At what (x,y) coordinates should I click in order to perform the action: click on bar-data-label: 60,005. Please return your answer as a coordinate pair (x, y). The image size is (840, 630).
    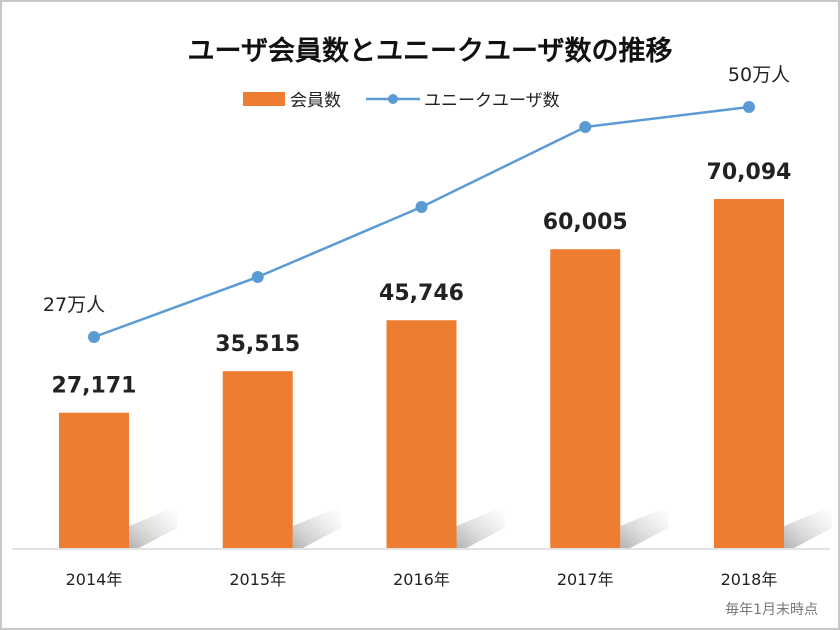
    Looking at the image, I should click on (585, 222).